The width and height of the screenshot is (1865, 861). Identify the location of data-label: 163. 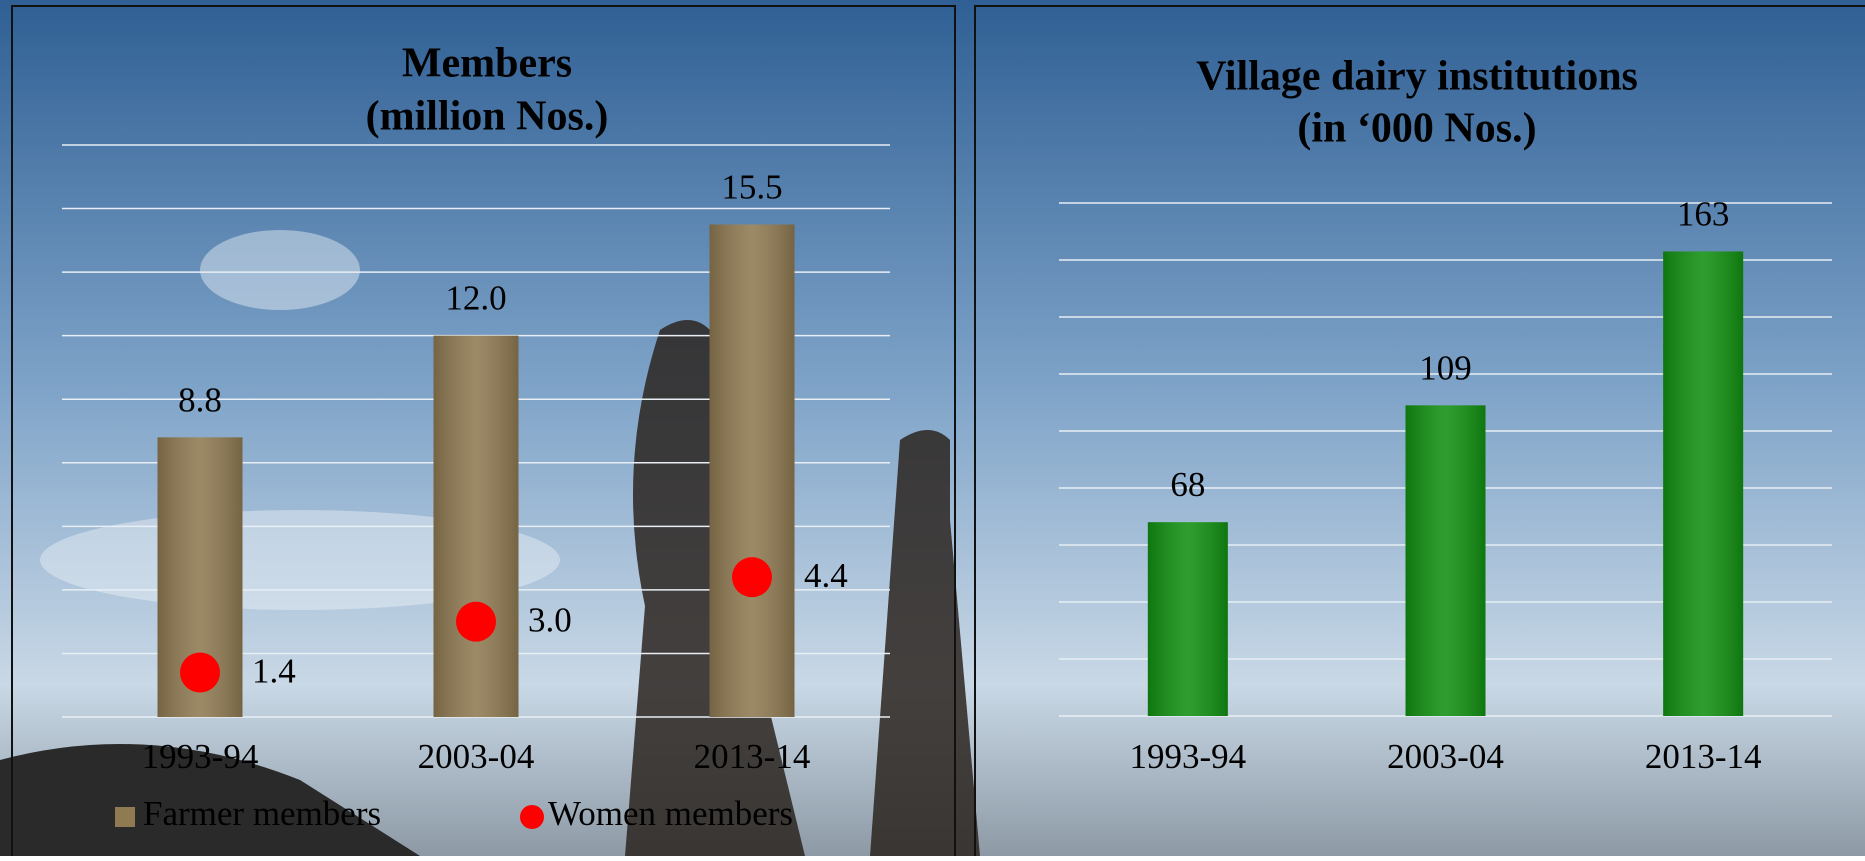
(1703, 213).